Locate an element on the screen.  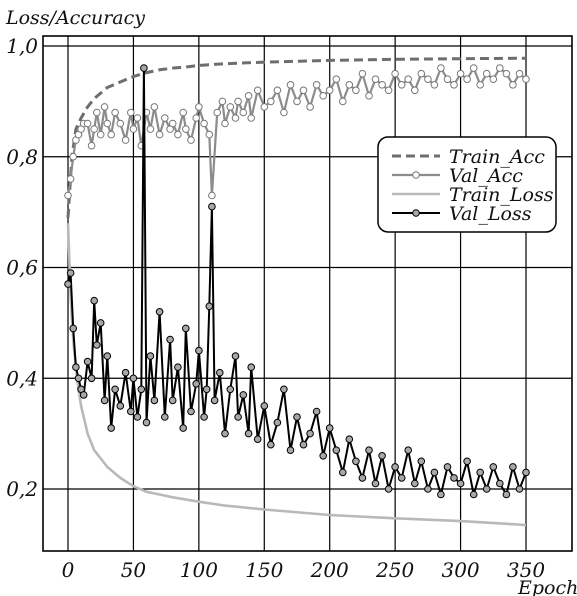
x-tick-label: 350 is located at coordinates (526, 570).